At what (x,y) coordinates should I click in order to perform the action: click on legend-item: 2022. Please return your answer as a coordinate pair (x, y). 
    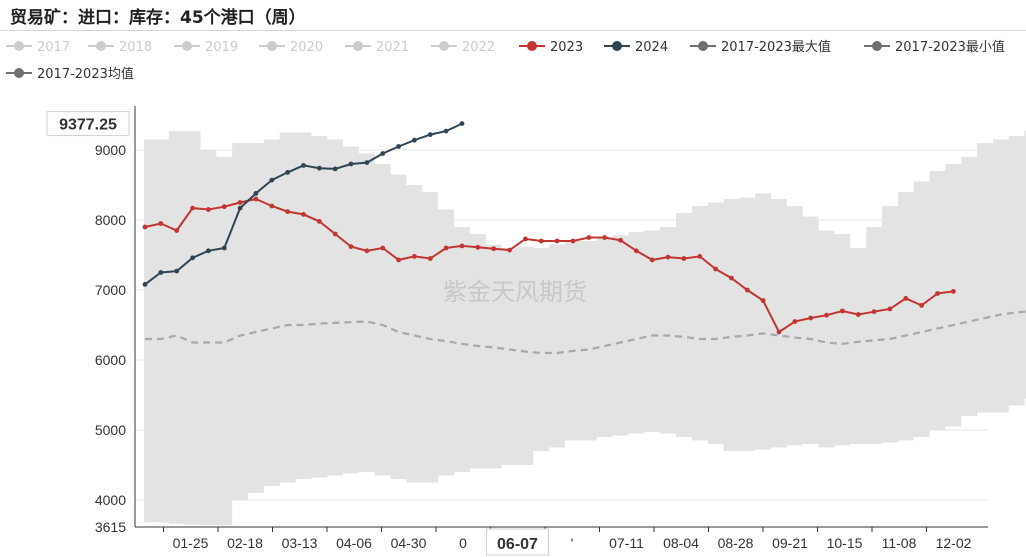
    Looking at the image, I should click on (463, 47).